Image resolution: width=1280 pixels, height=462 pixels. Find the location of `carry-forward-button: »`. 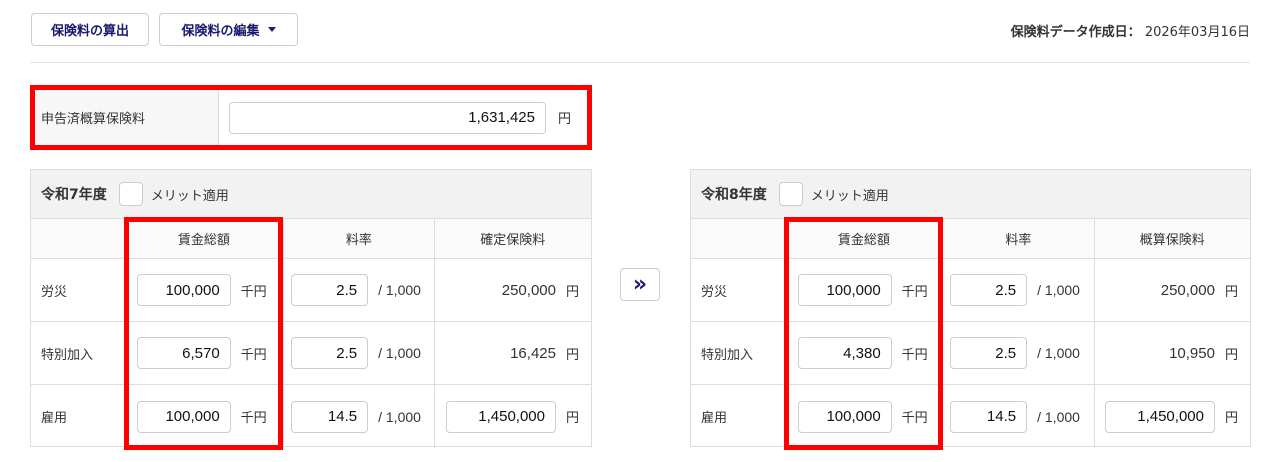

carry-forward-button: » is located at coordinates (640, 284).